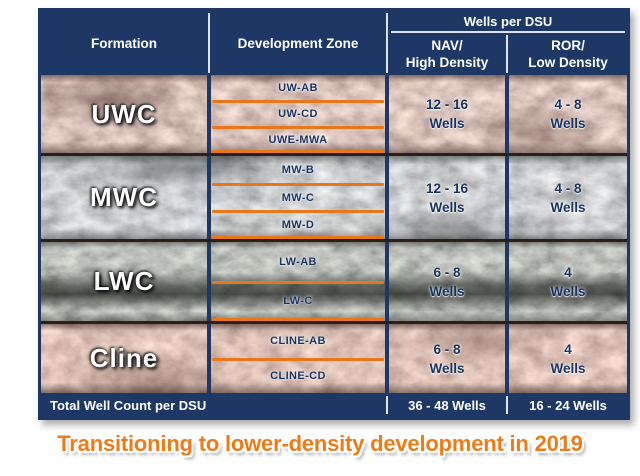 This screenshot has width=640, height=476. Describe the element at coordinates (128, 405) in the screenshot. I see `footer-total-label: Total Well Count per DSU` at that location.